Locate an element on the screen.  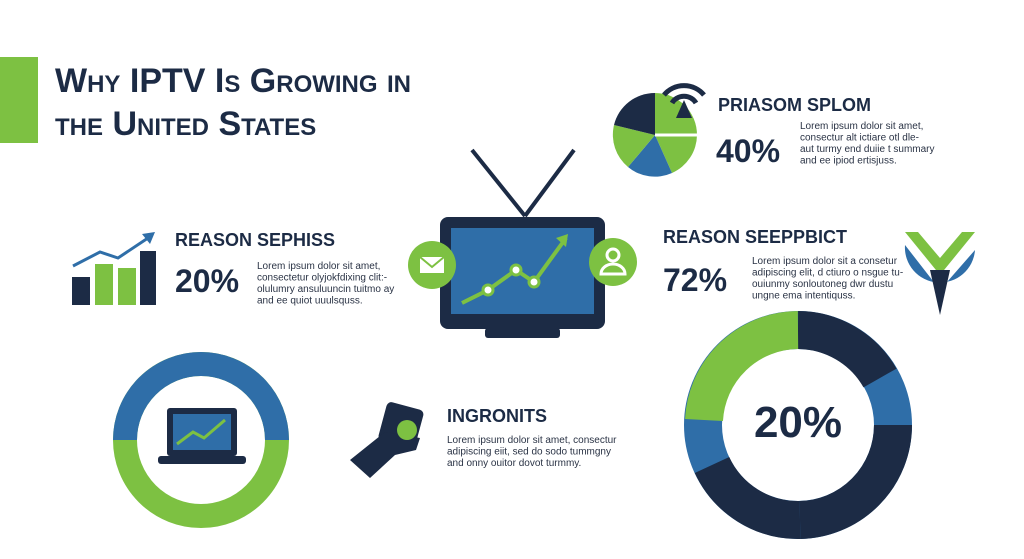
donut-label: 20% is located at coordinates (798, 422).